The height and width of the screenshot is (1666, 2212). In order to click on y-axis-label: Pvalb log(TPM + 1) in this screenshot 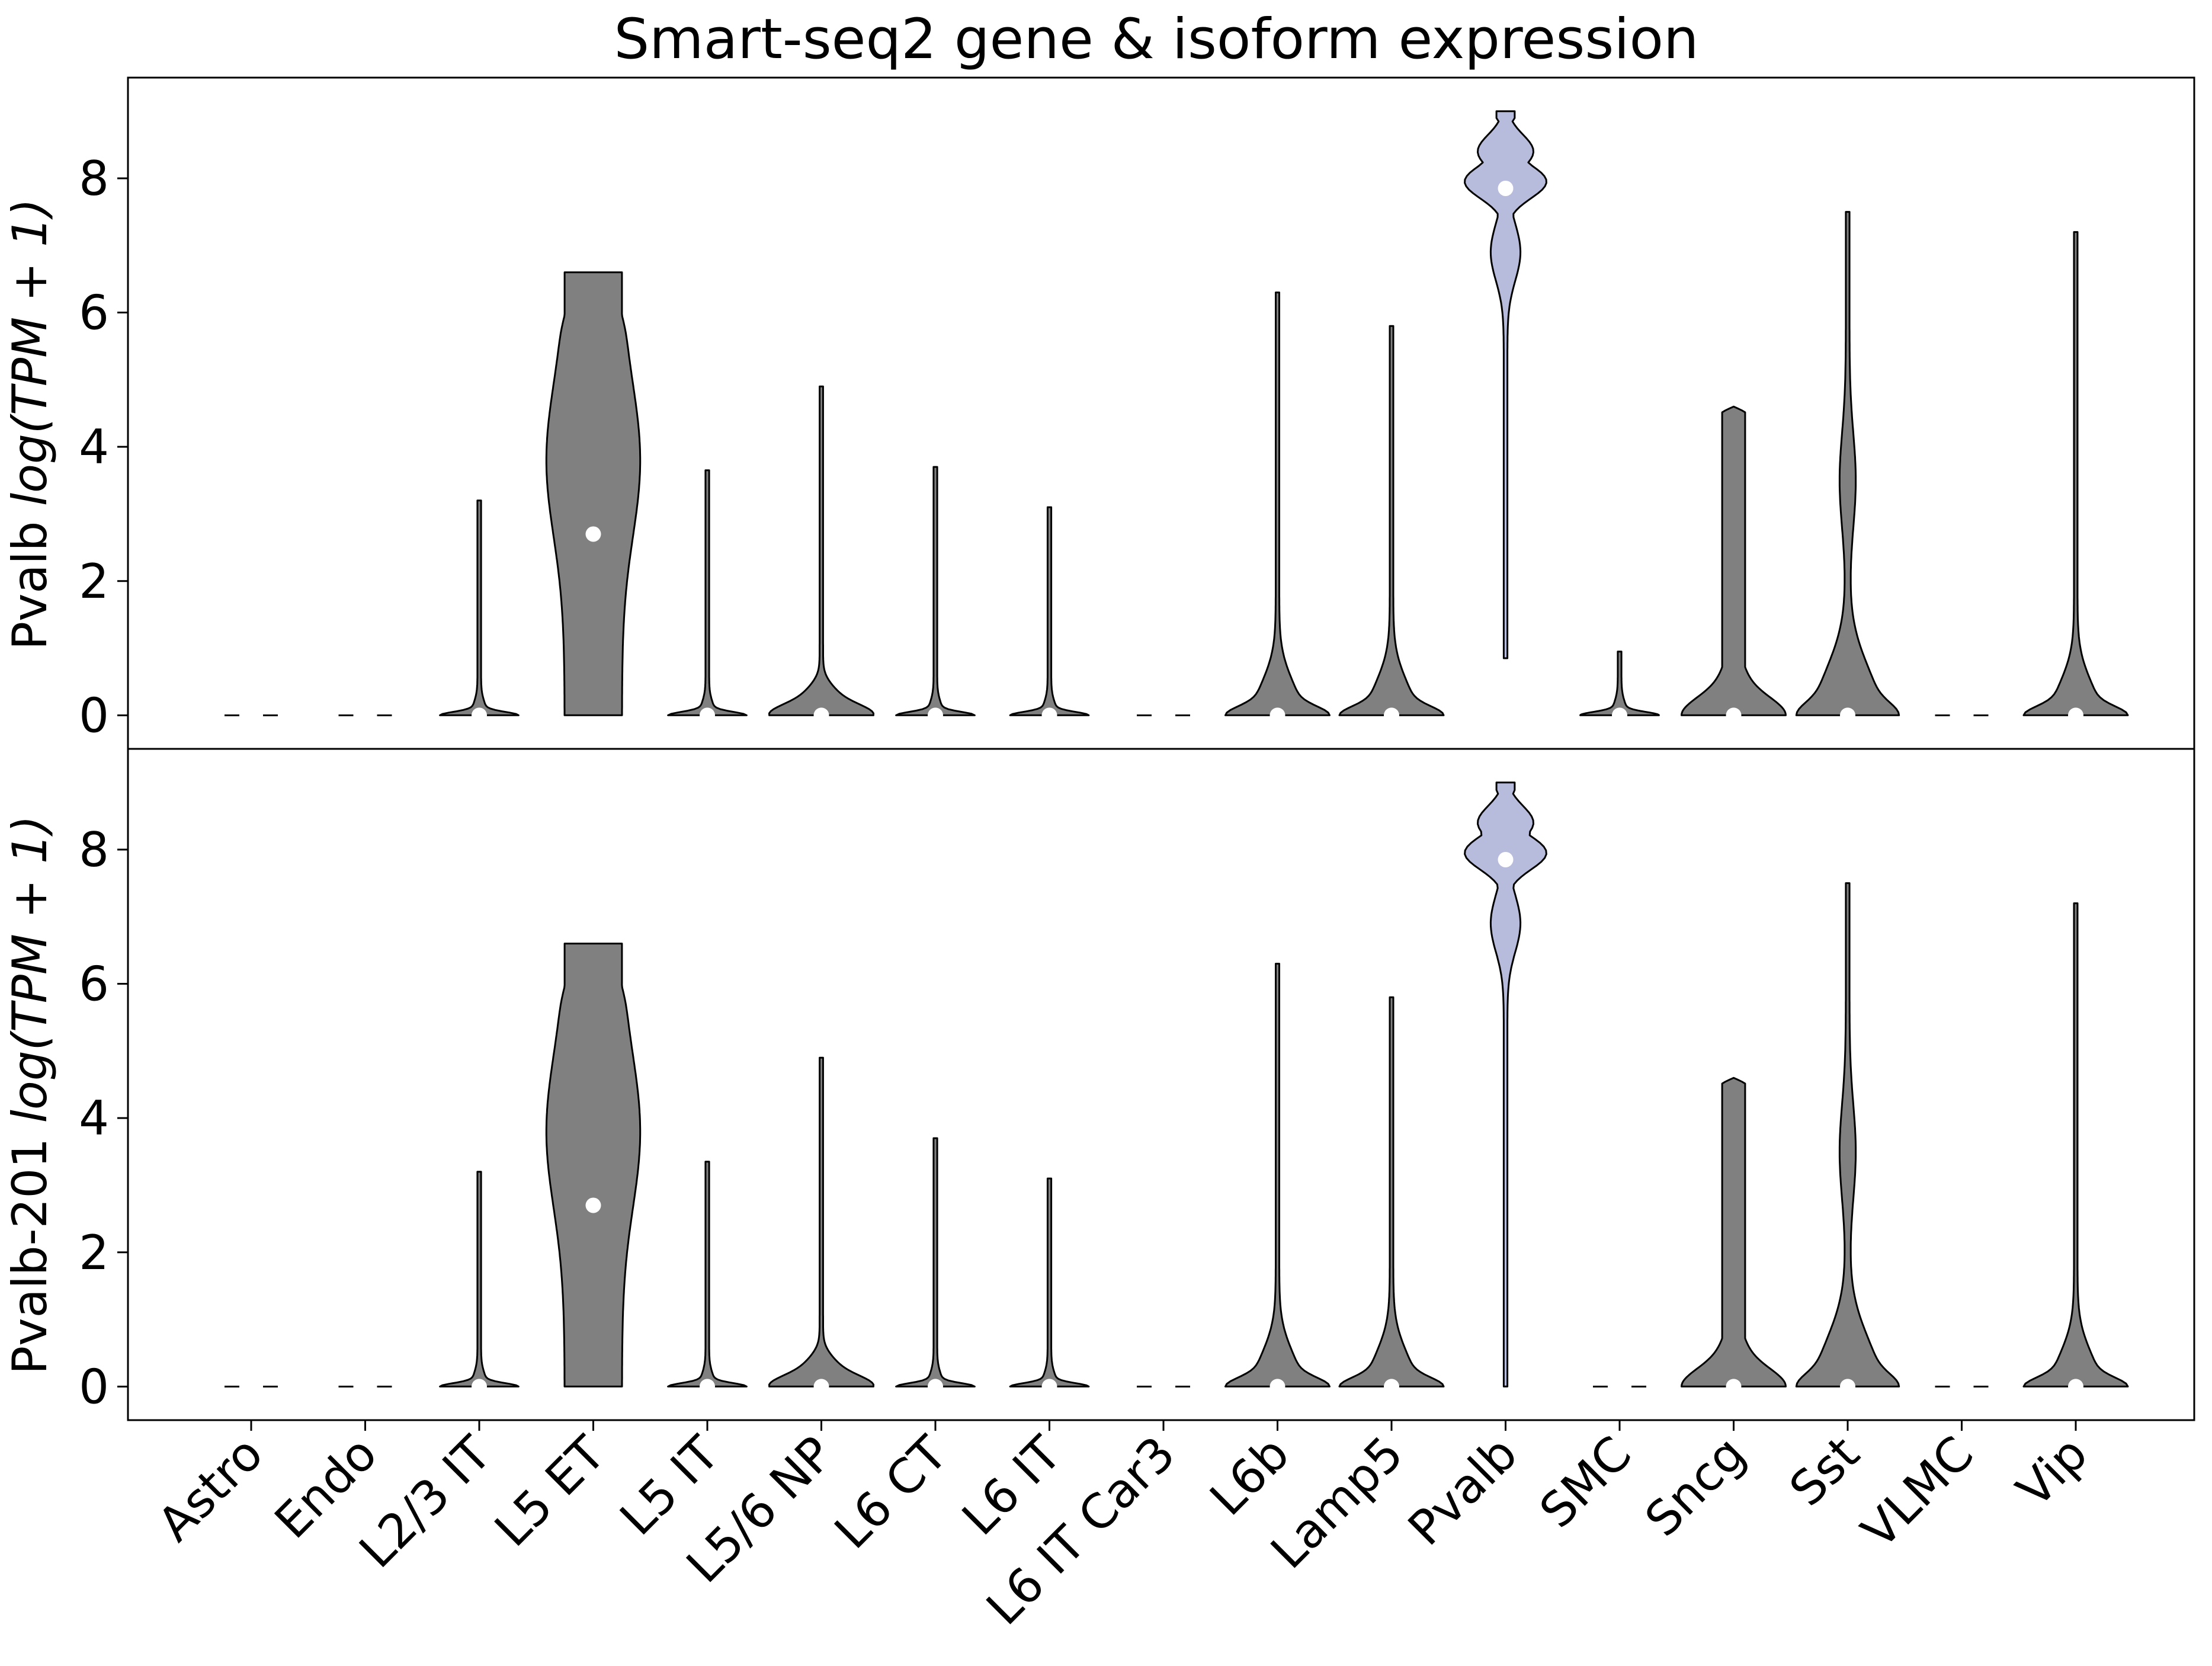, I will do `click(30, 424)`.